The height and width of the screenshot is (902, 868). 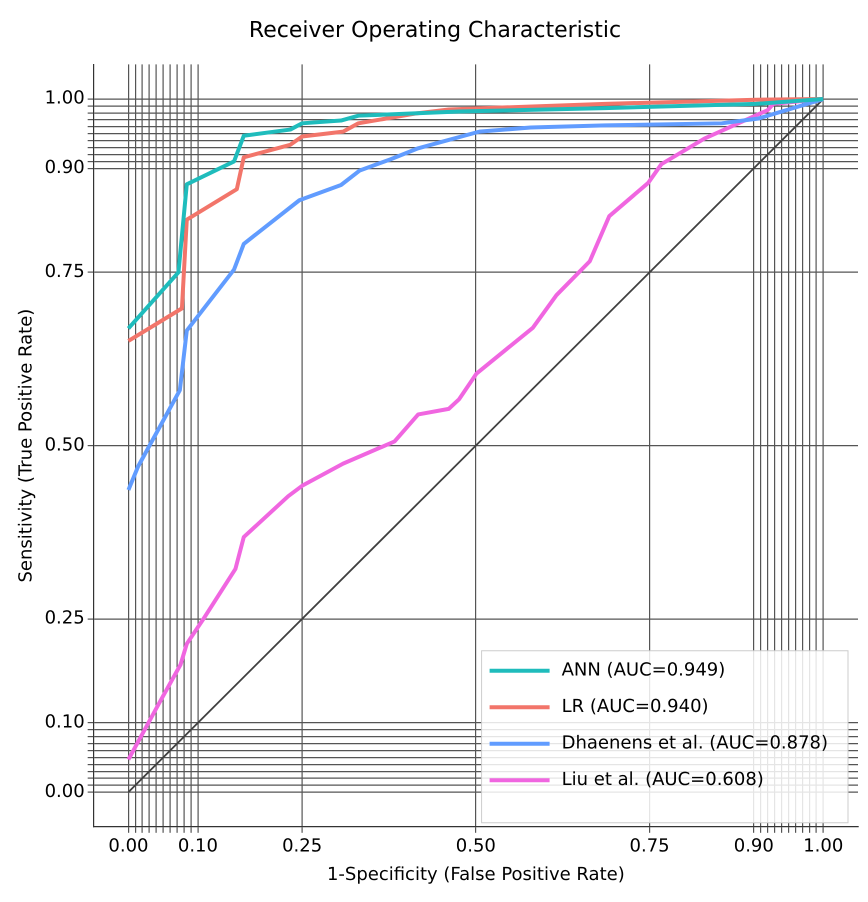 I want to click on y-tick-label: 1.00, so click(x=64, y=98).